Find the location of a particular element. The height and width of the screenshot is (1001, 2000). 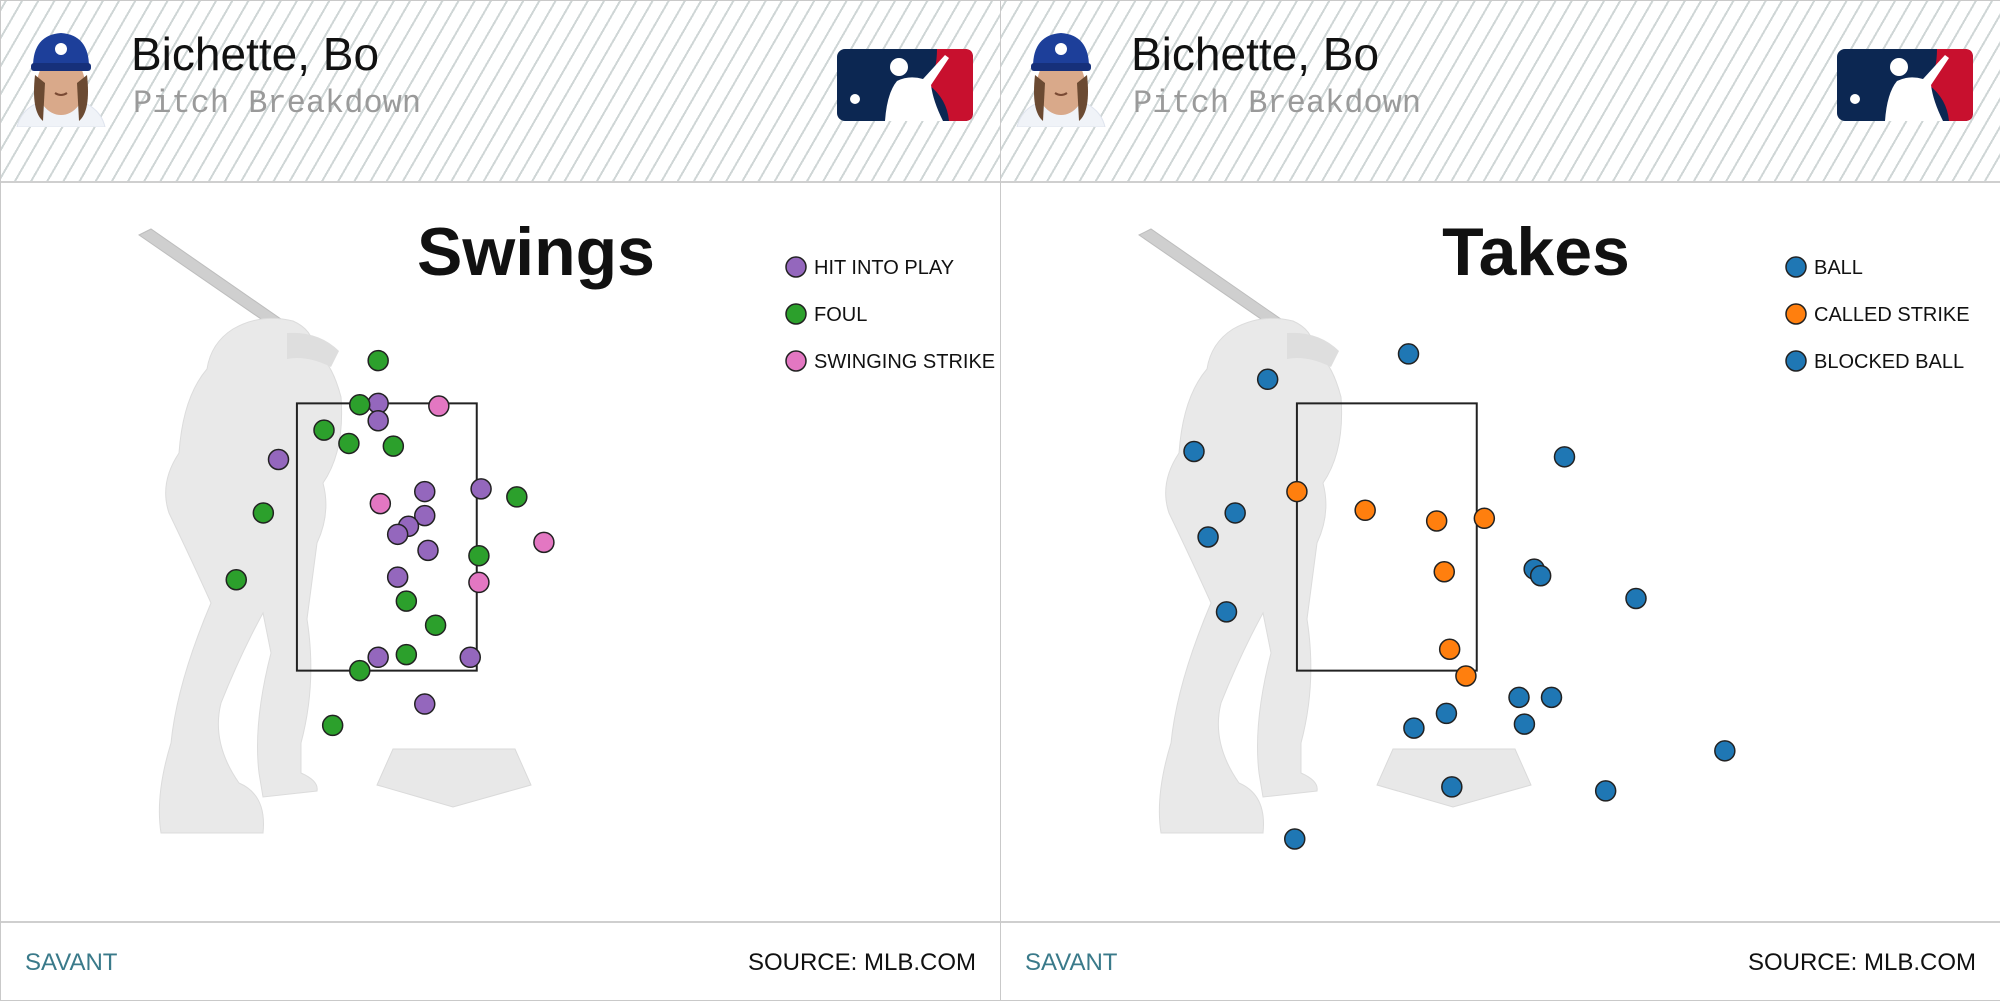

legend-label-1: HIT INTO PLAY is located at coordinates (884, 268).